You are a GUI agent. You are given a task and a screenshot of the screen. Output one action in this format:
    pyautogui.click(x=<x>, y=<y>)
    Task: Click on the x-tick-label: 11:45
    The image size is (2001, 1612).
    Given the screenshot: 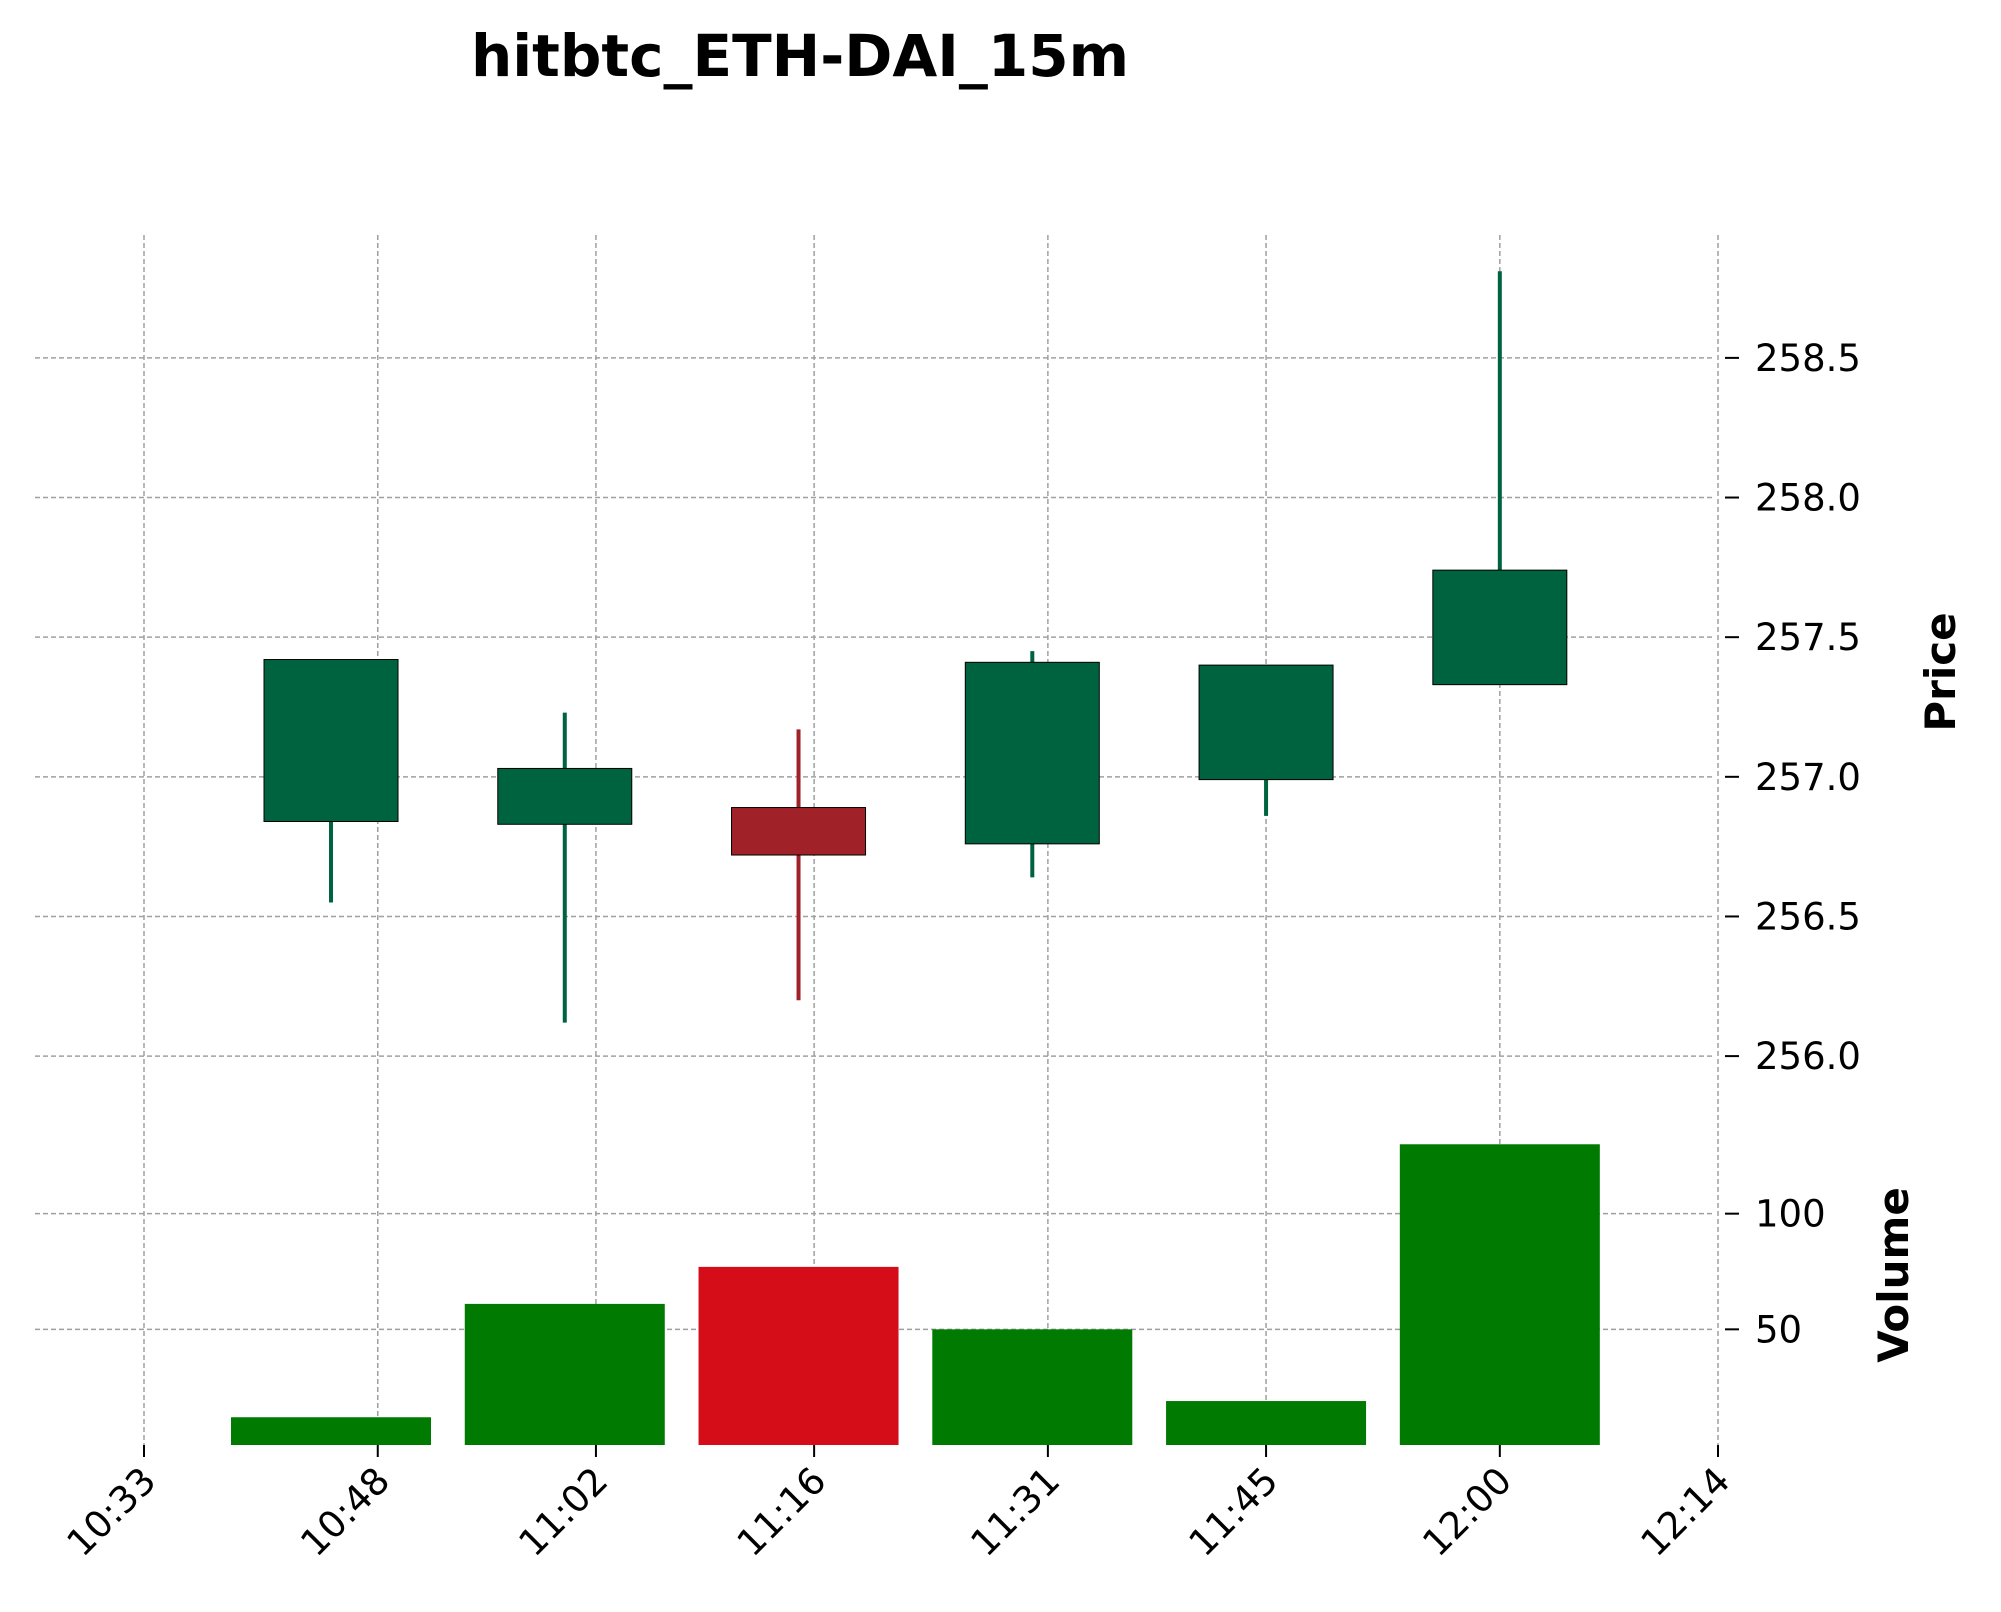 What is the action you would take?
    pyautogui.click(x=1234, y=1512)
    